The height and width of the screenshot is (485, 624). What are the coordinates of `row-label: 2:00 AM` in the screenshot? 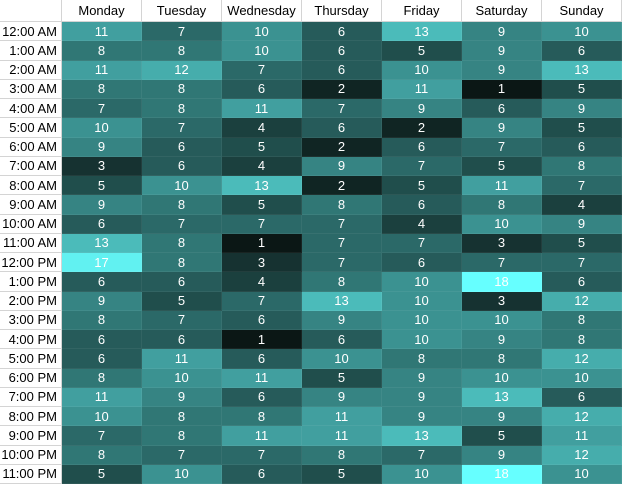 It's located at (31, 70).